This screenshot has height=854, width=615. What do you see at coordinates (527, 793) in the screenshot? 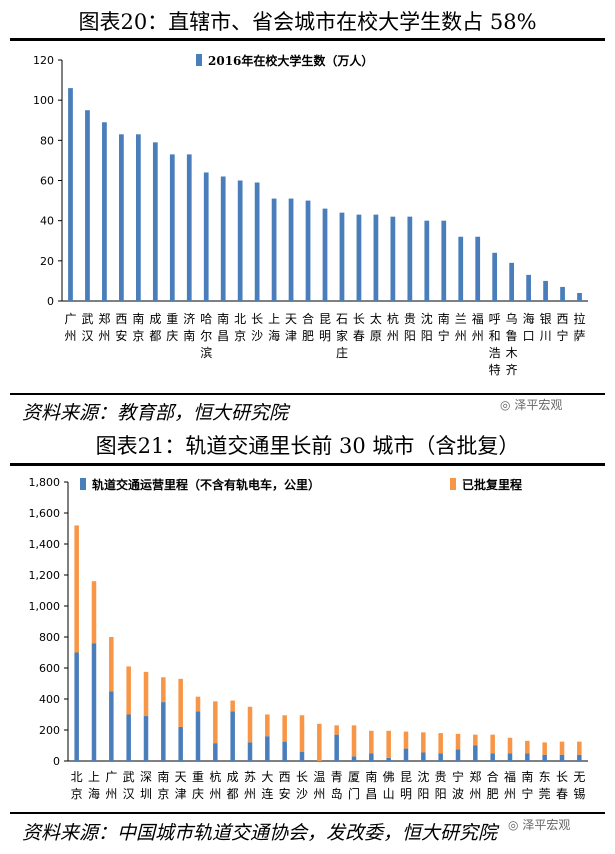
I see `x-category-label: 宁` at bounding box center [527, 793].